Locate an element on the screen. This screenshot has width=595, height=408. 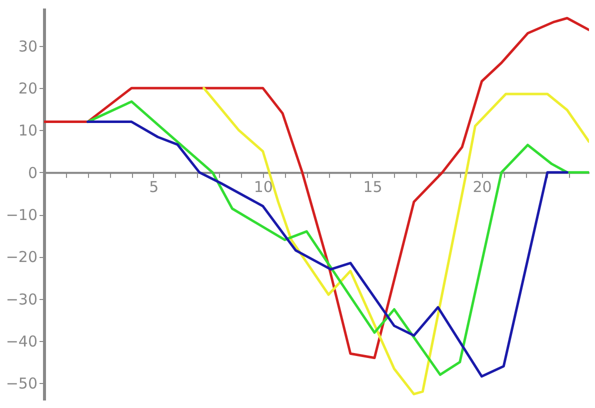
y-tick-label: −40 is located at coordinates (22, 341).